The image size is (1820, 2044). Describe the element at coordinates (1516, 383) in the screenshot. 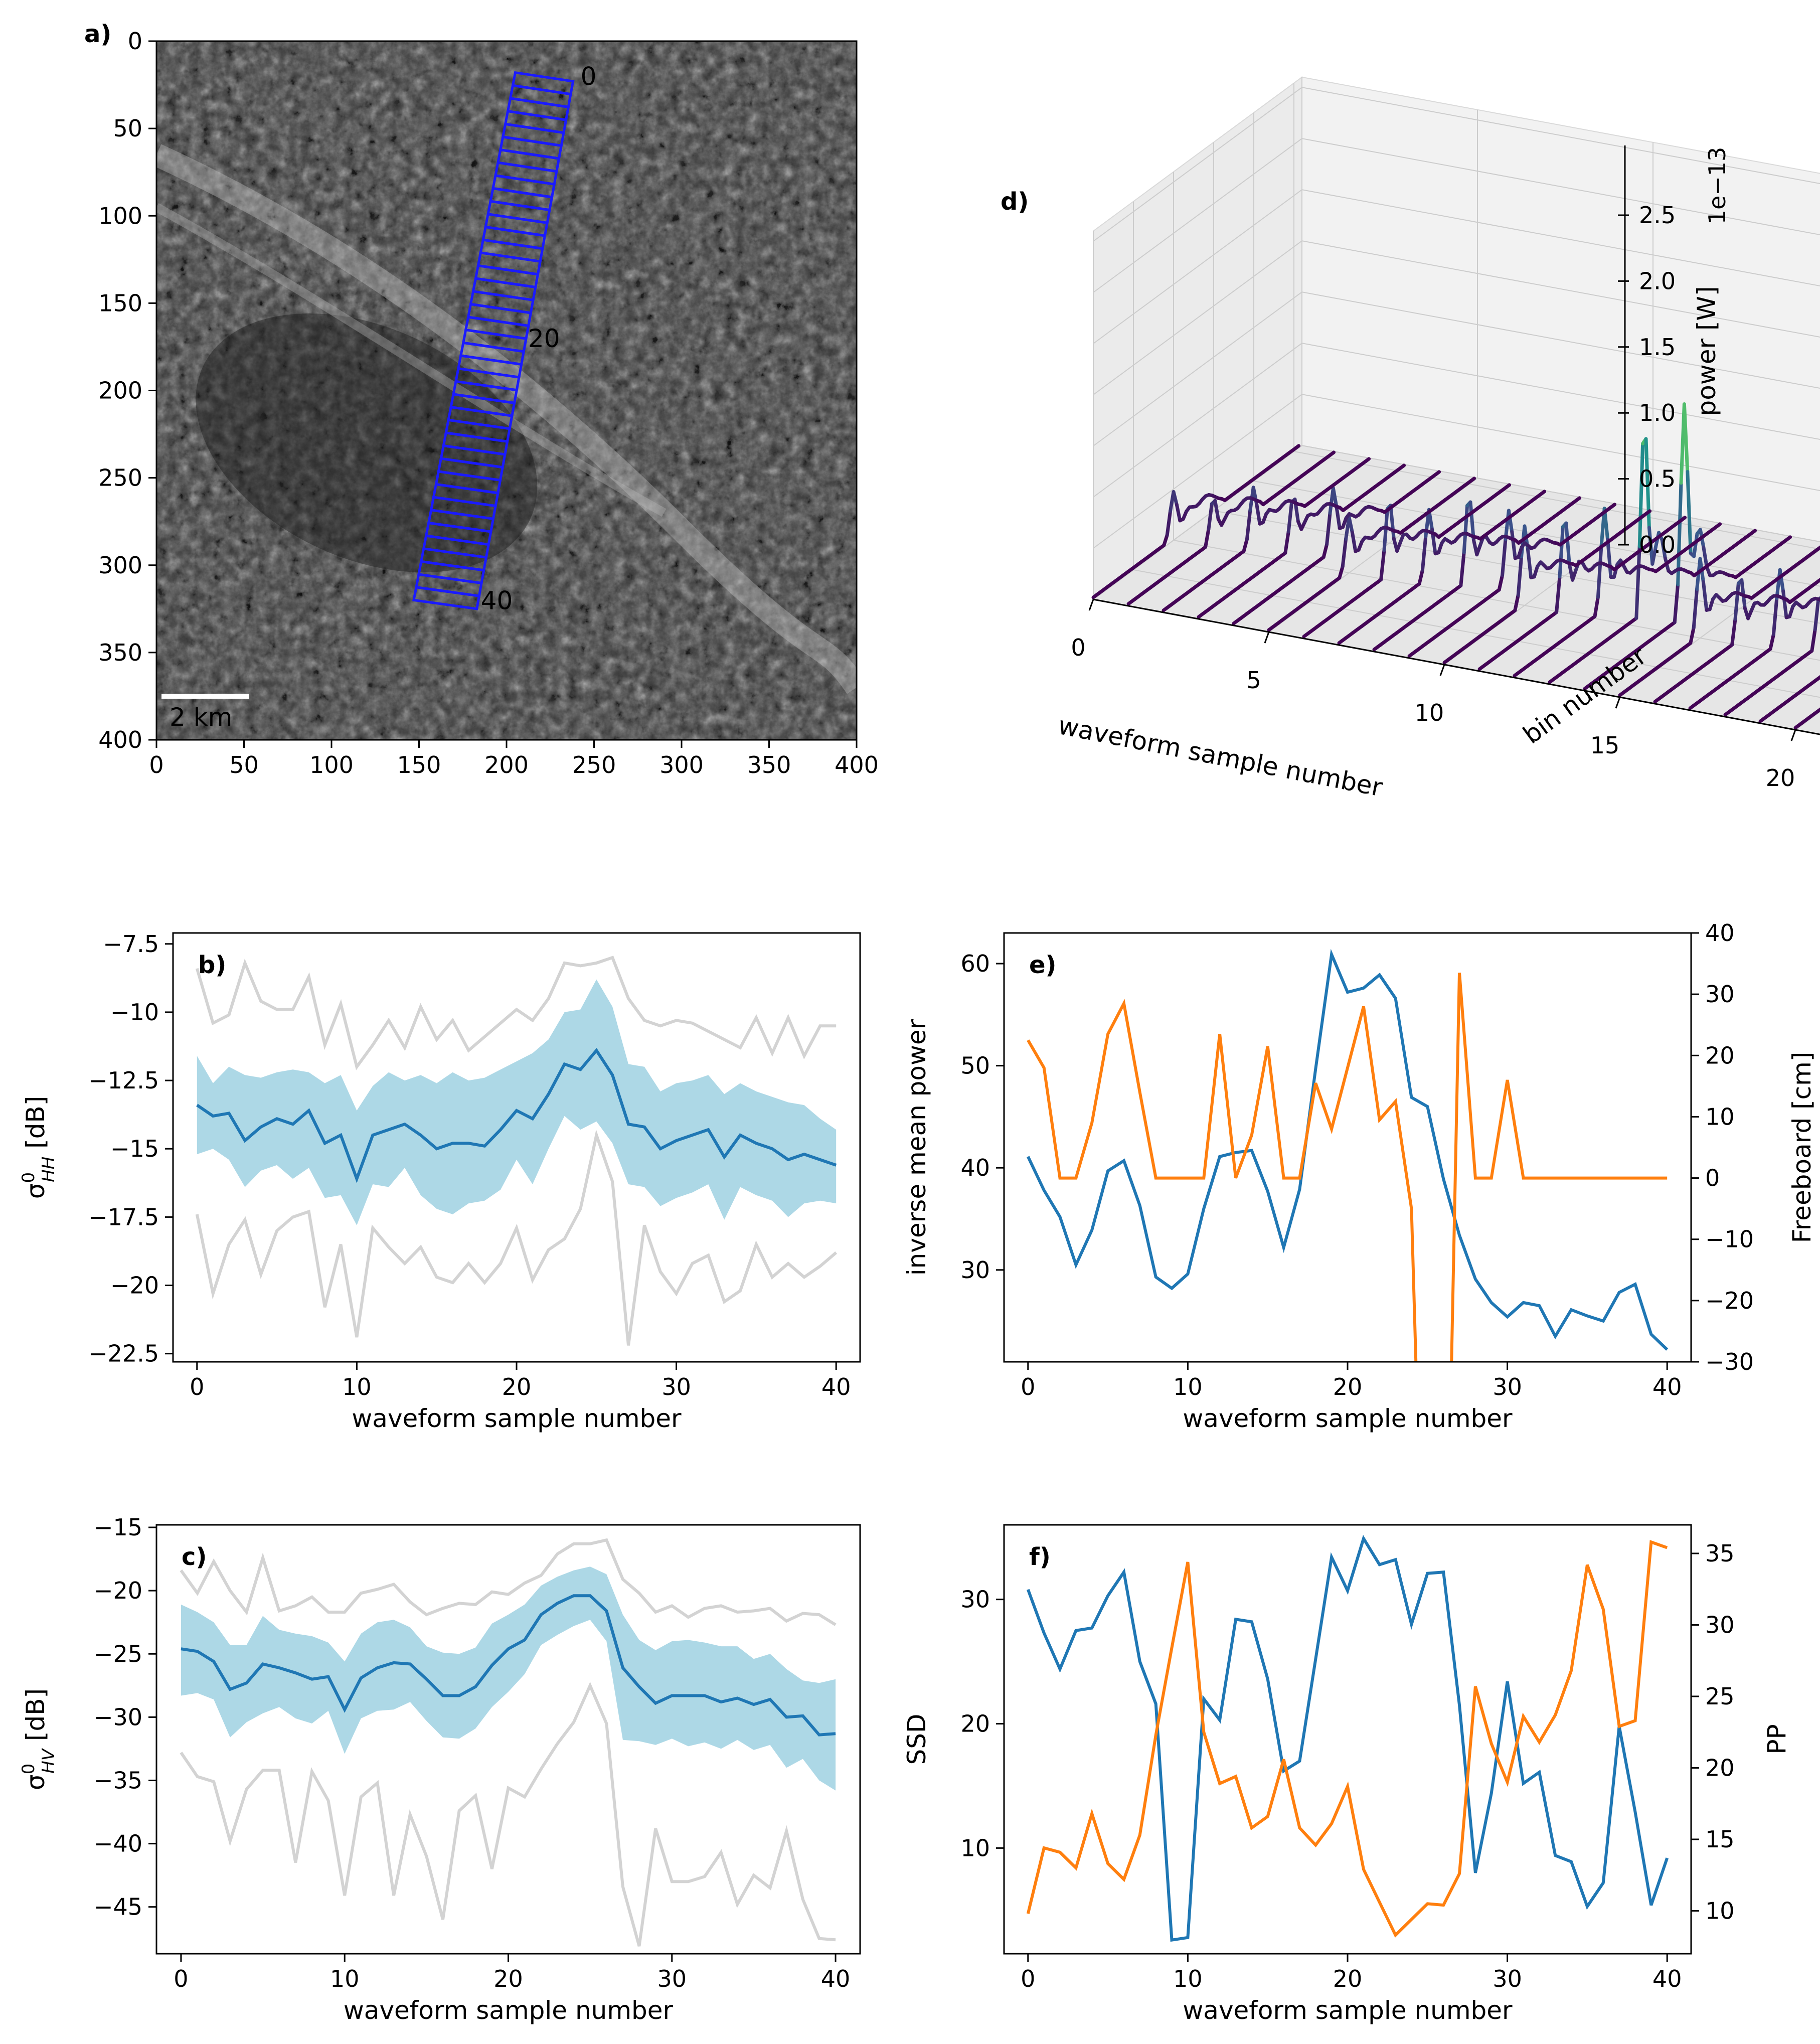

I see `bin-grid-line` at that location.